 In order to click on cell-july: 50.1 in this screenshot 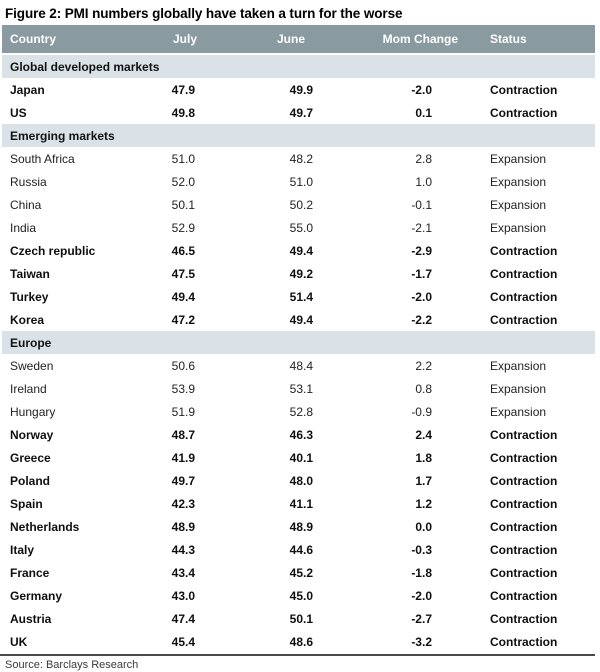, I will do `click(183, 204)`.